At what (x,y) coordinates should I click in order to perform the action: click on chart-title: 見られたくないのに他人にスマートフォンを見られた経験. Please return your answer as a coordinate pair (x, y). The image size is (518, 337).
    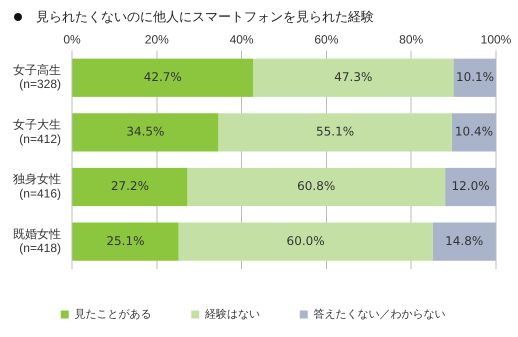
    Looking at the image, I should click on (205, 17).